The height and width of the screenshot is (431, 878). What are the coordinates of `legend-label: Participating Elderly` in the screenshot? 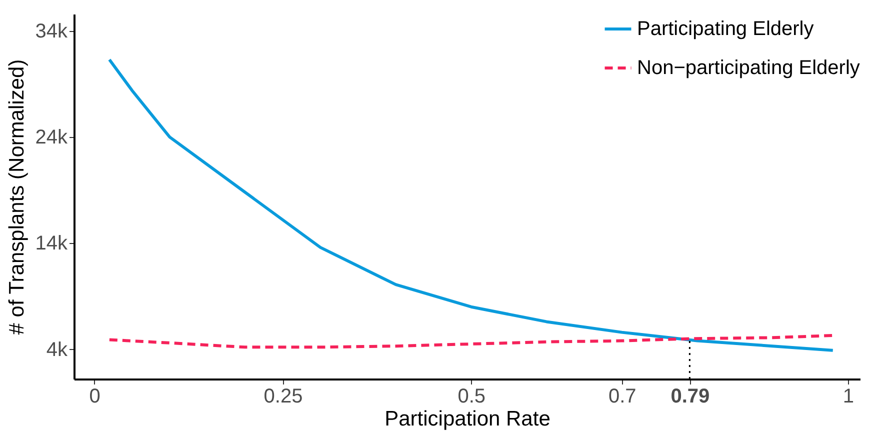 It's located at (725, 29).